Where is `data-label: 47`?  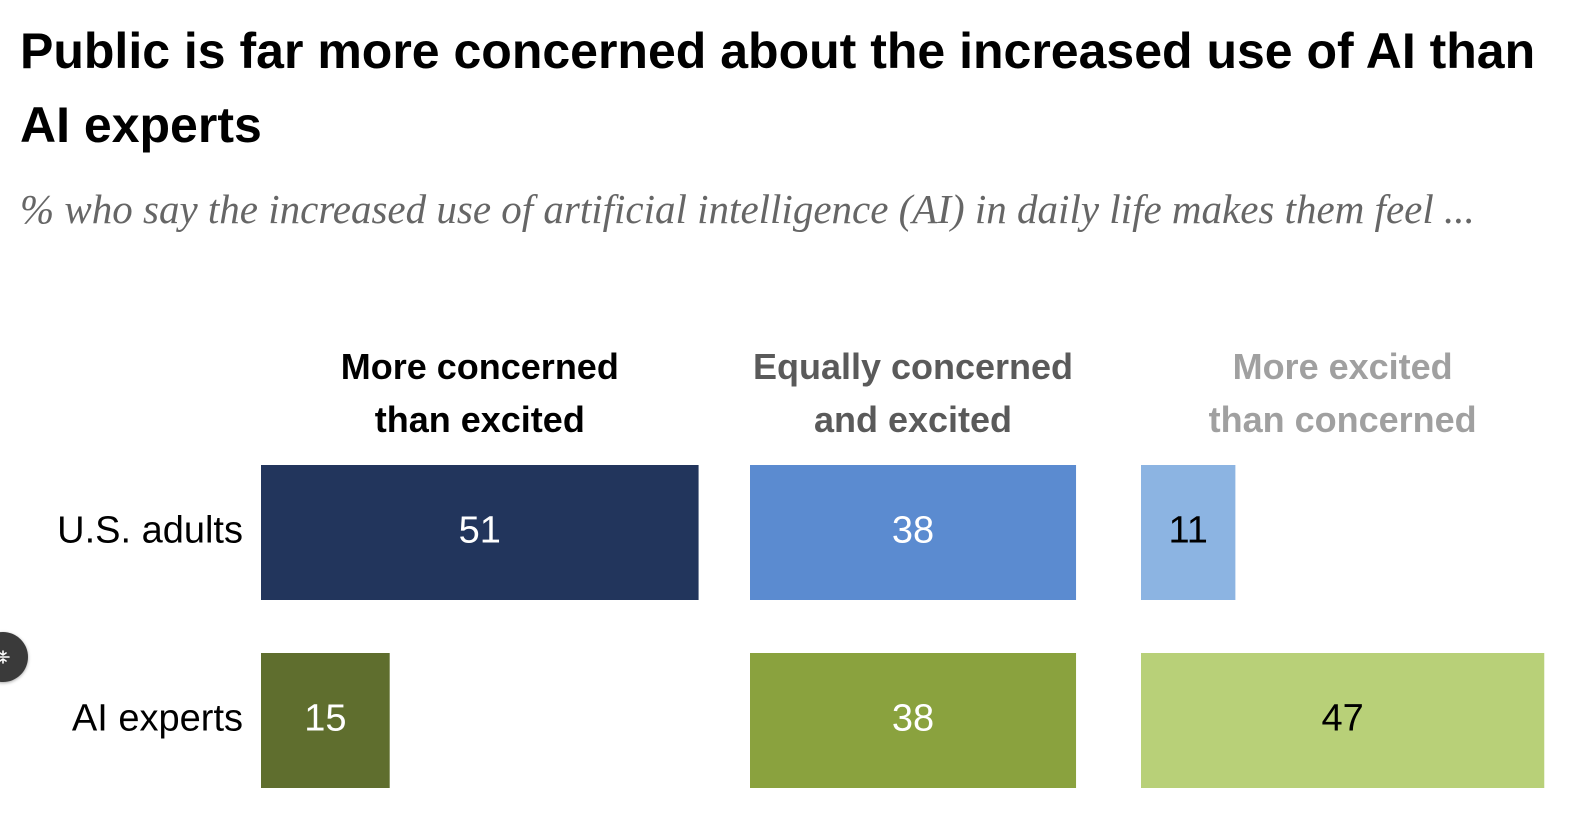 data-label: 47 is located at coordinates (1342, 719).